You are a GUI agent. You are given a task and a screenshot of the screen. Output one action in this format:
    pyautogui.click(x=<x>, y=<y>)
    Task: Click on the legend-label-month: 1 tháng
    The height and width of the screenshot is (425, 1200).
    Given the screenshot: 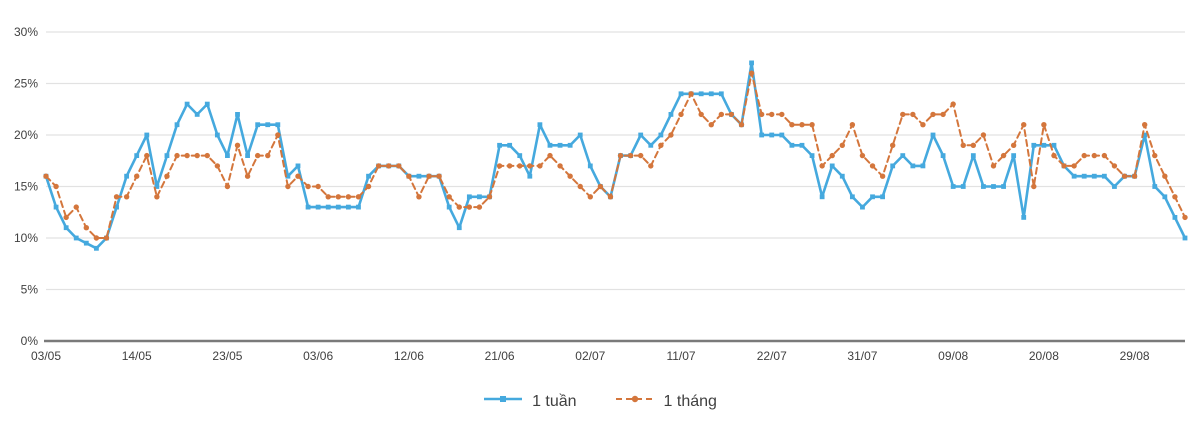 What is the action you would take?
    pyautogui.click(x=690, y=401)
    